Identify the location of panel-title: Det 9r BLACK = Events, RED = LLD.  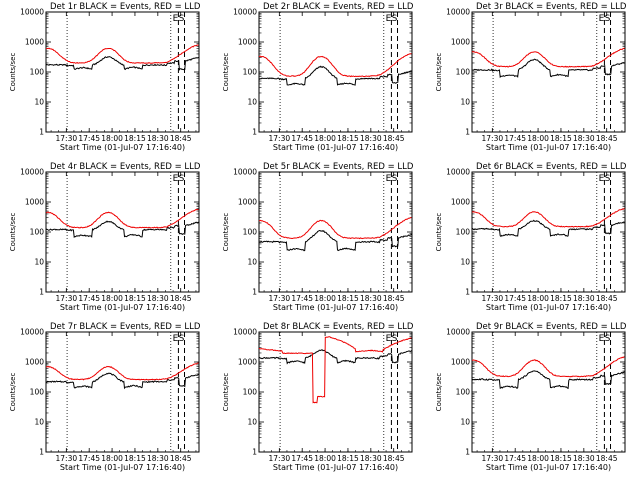
(551, 327).